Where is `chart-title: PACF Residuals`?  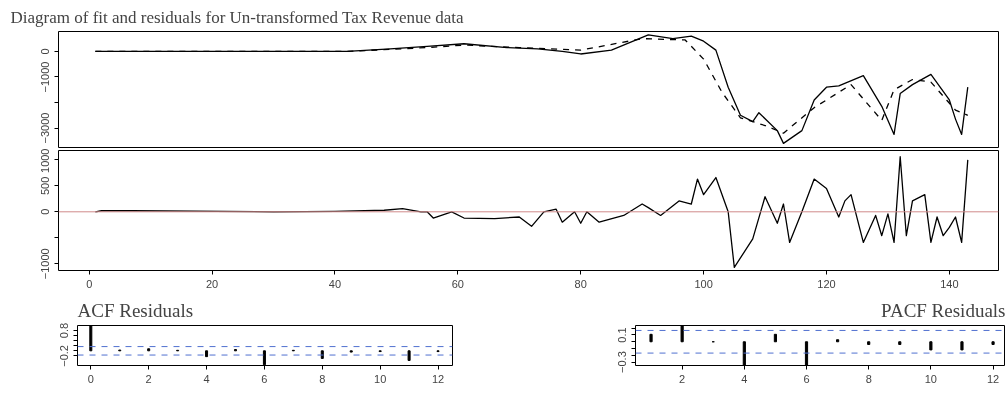
chart-title: PACF Residuals is located at coordinates (943, 310).